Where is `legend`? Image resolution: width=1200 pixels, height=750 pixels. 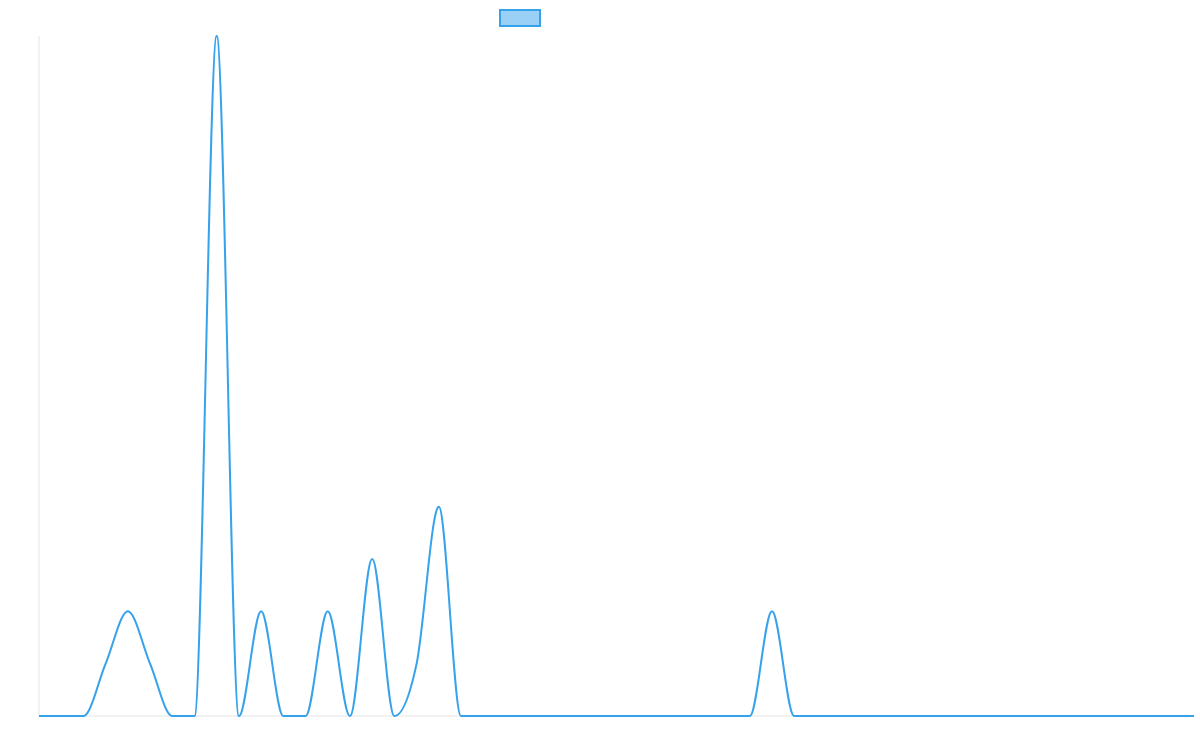
legend is located at coordinates (520, 18).